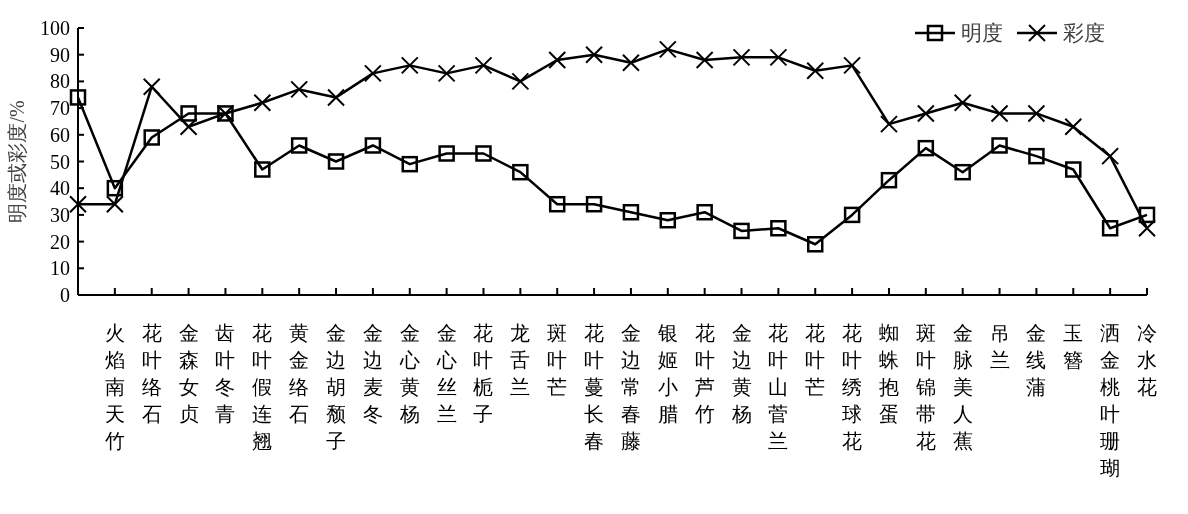 The width and height of the screenshot is (1188, 514). I want to click on y-tick-label: 50, so click(60, 161).